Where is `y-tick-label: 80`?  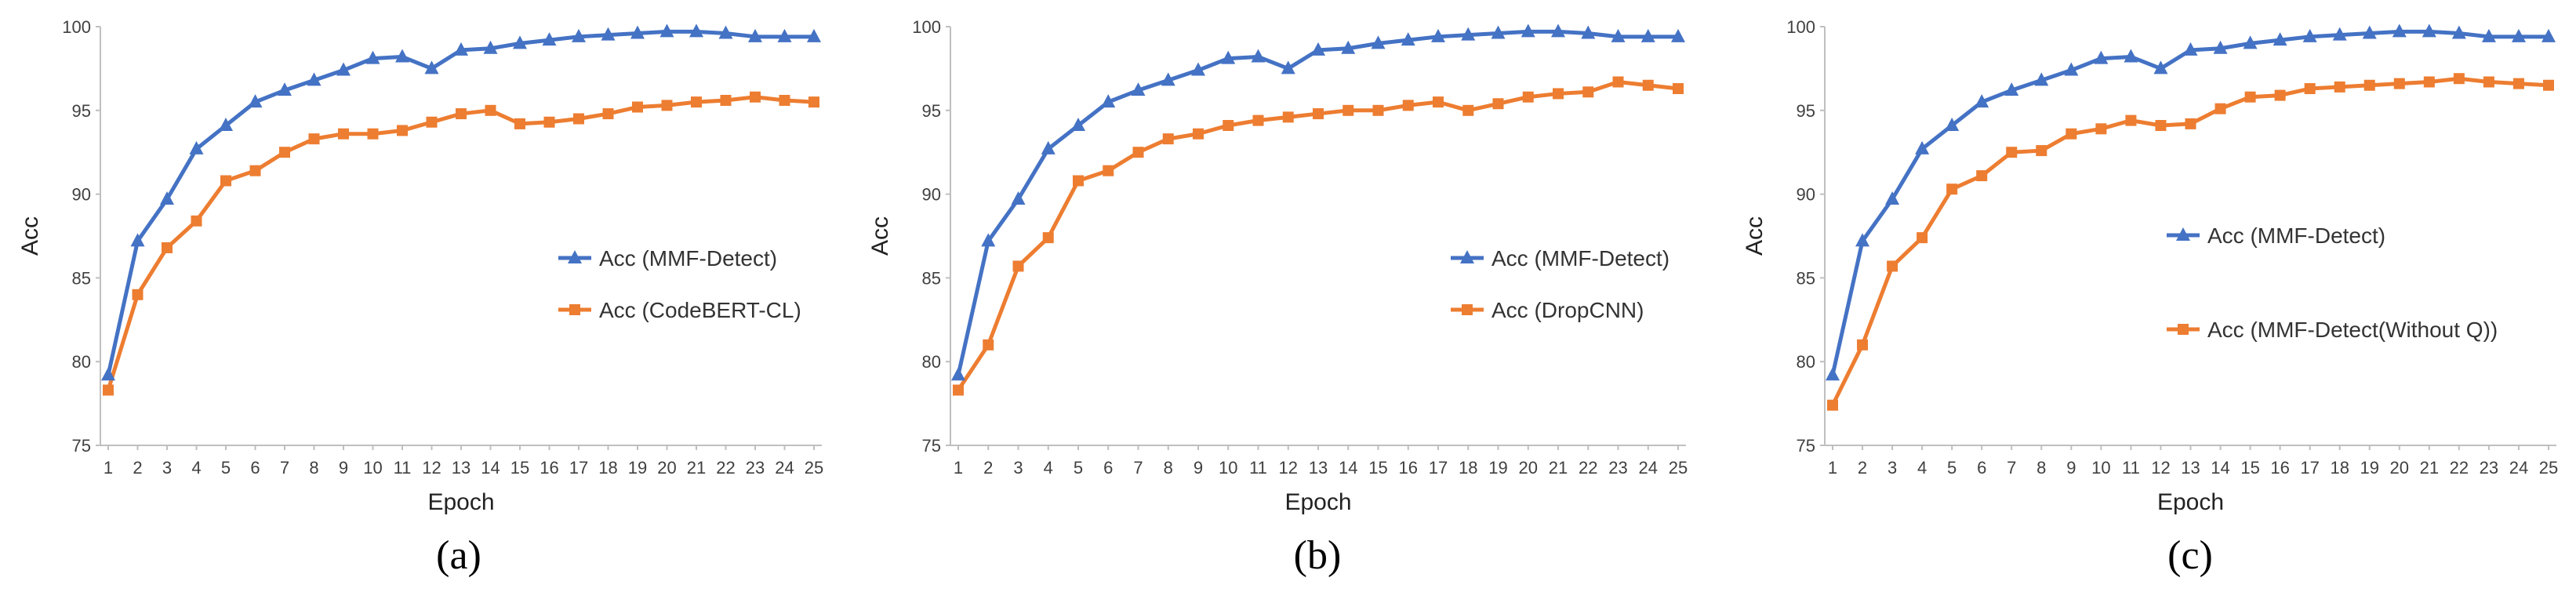 y-tick-label: 80 is located at coordinates (1806, 362).